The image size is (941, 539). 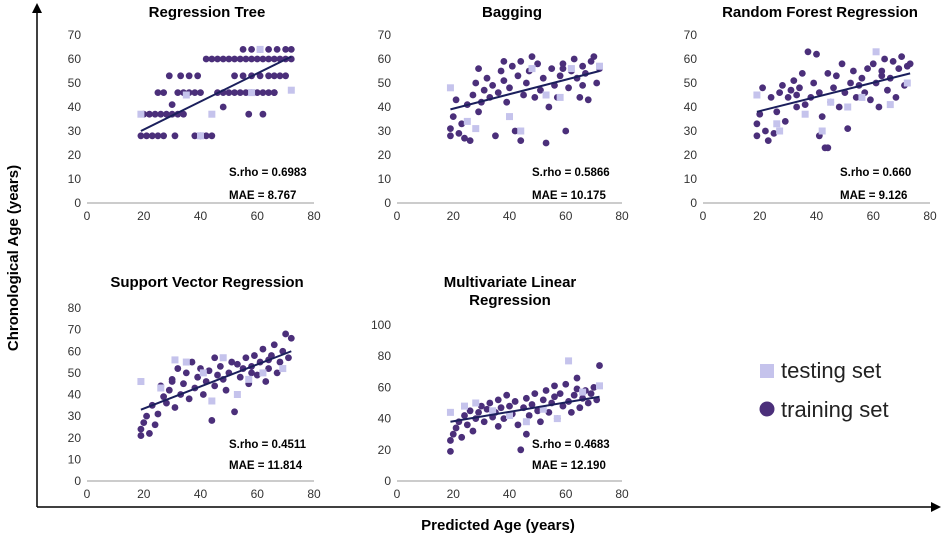 What do you see at coordinates (820, 12) in the screenshot?
I see `panel-title: Random Forest Regression` at bounding box center [820, 12].